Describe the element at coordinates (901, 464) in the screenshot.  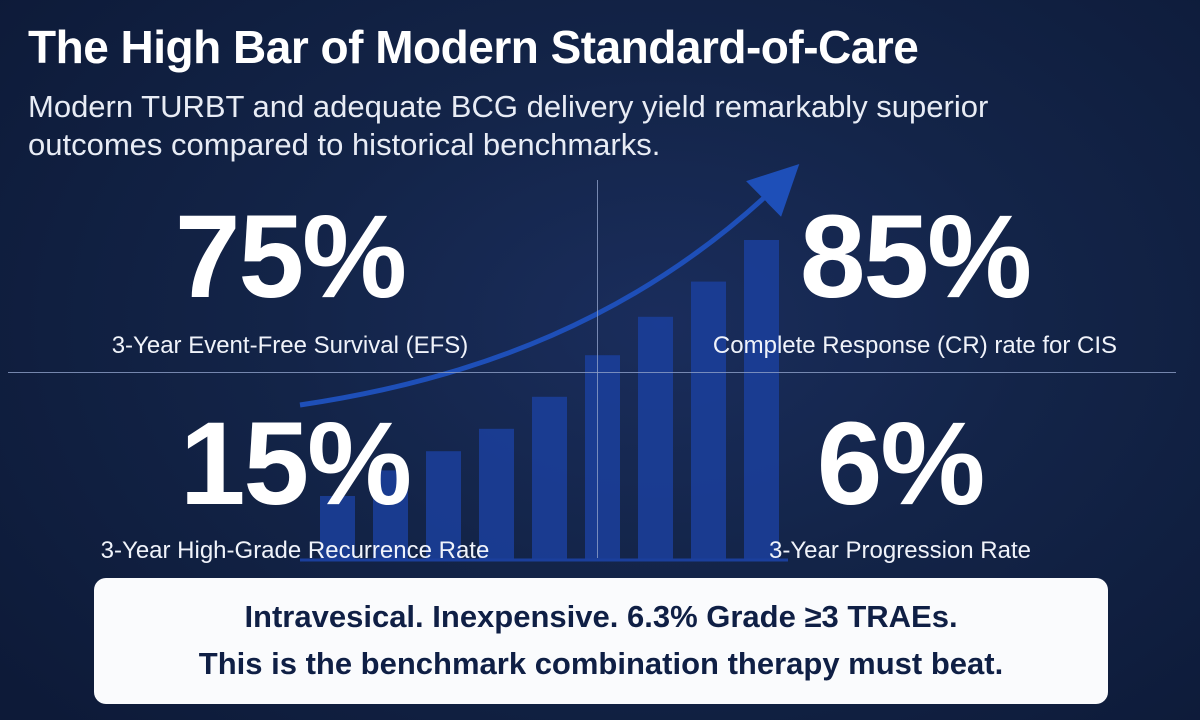
I see `stat-value: 6%` at that location.